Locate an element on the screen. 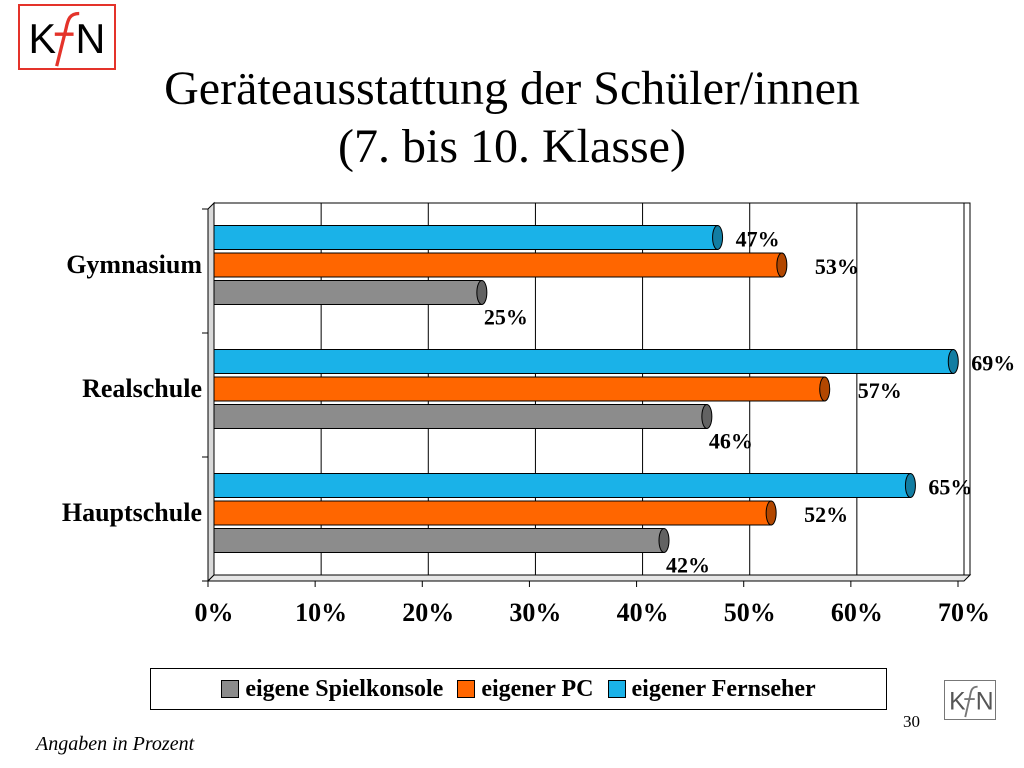 The image size is (1024, 768). logo-letter-k: K is located at coordinates (42, 39).